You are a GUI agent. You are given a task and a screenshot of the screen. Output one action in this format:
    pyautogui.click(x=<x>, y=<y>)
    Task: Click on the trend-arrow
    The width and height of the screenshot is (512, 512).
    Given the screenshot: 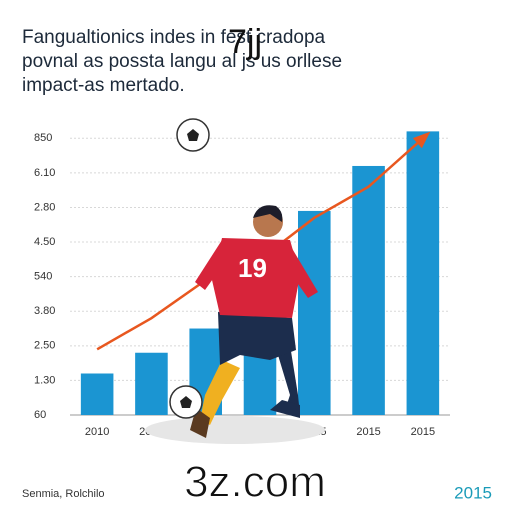 What is the action you would take?
    pyautogui.click(x=421, y=140)
    